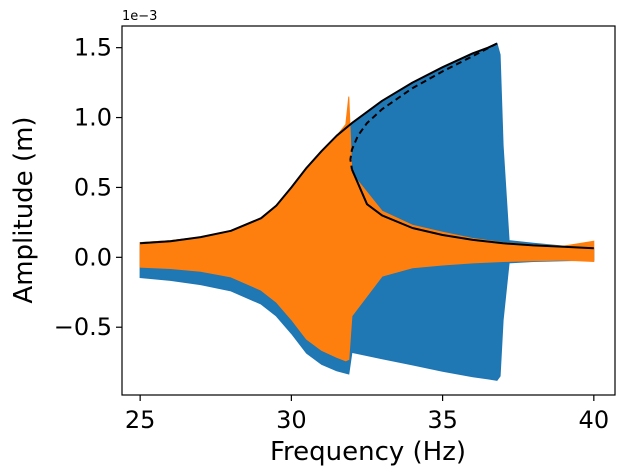 Image resolution: width=630 pixels, height=476 pixels. Describe the element at coordinates (93, 48) in the screenshot. I see `y-tick-label: 1.5` at that location.